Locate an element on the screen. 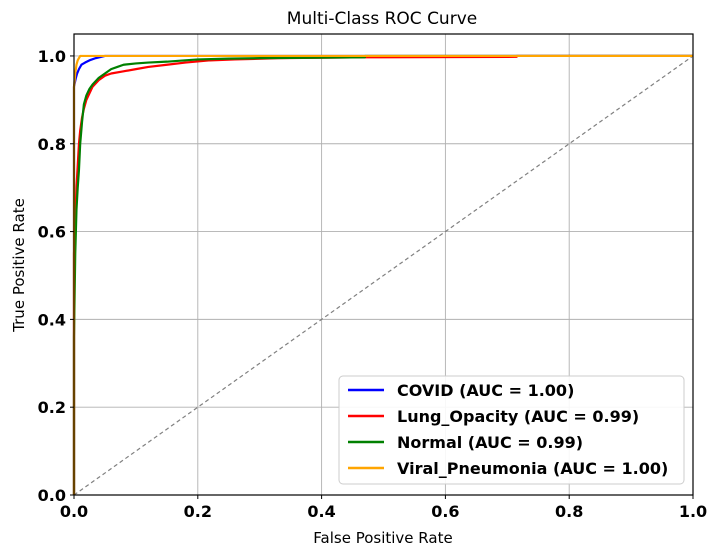  x-tick-label: 0.6 is located at coordinates (445, 511).